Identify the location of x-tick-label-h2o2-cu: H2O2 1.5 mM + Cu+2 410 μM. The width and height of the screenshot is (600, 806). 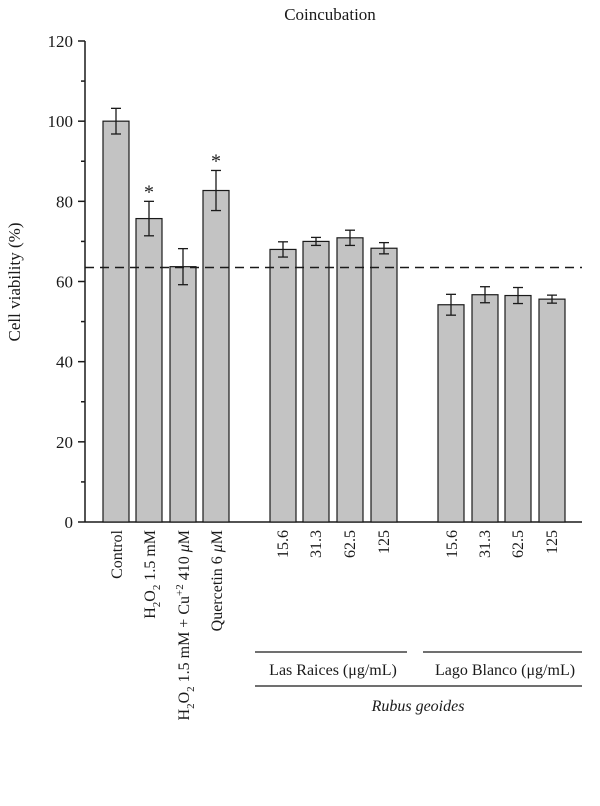
(185, 625).